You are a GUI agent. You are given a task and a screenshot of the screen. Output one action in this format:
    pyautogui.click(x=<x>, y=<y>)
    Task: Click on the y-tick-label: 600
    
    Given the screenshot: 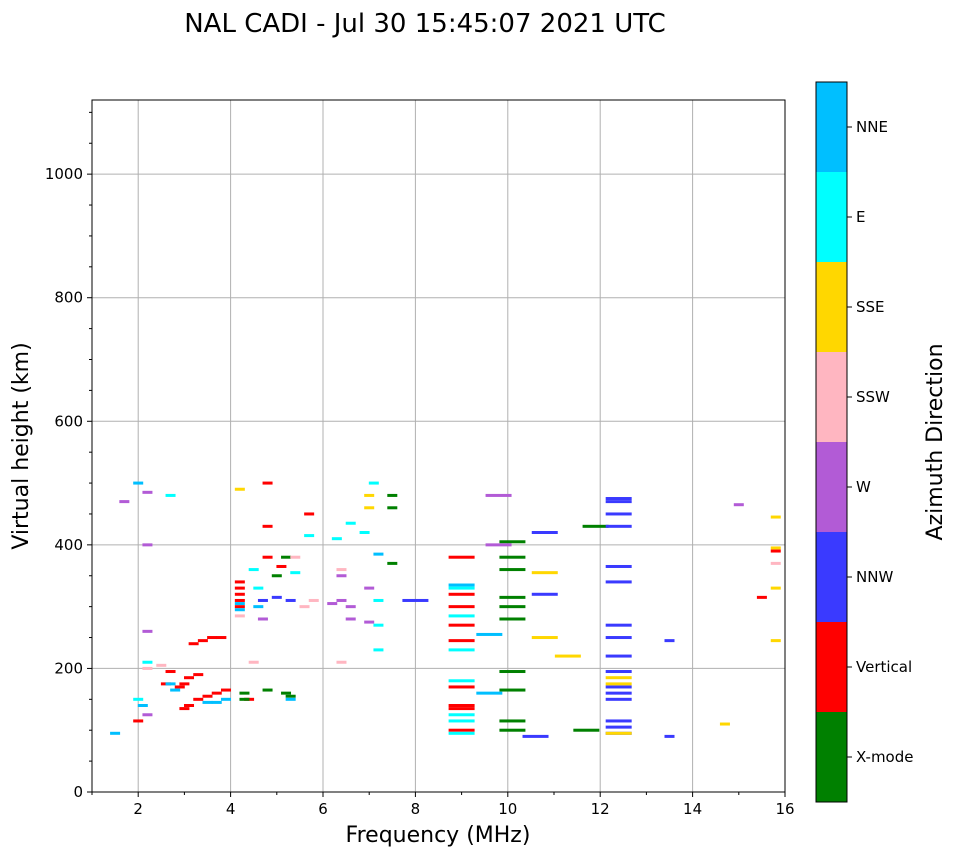 What is the action you would take?
    pyautogui.click(x=68, y=421)
    